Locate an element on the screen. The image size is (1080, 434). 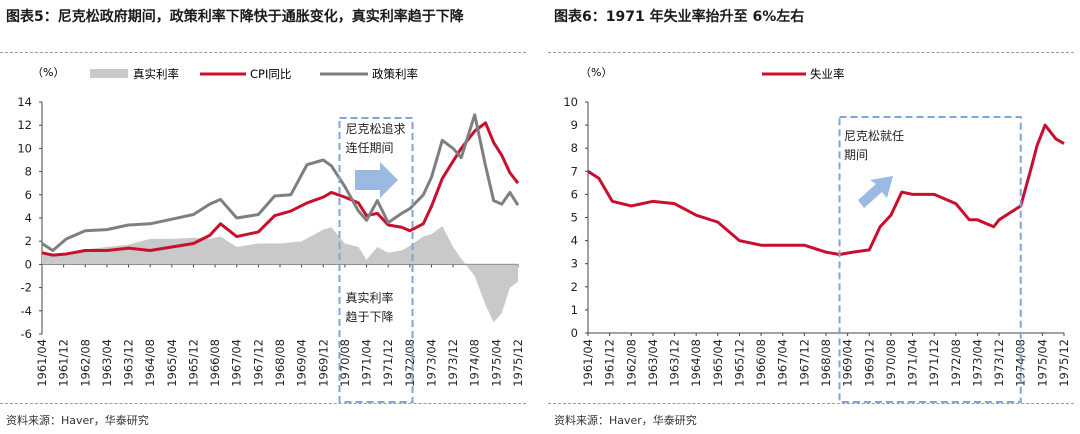
series-area-real-rate is located at coordinates (280, 274).